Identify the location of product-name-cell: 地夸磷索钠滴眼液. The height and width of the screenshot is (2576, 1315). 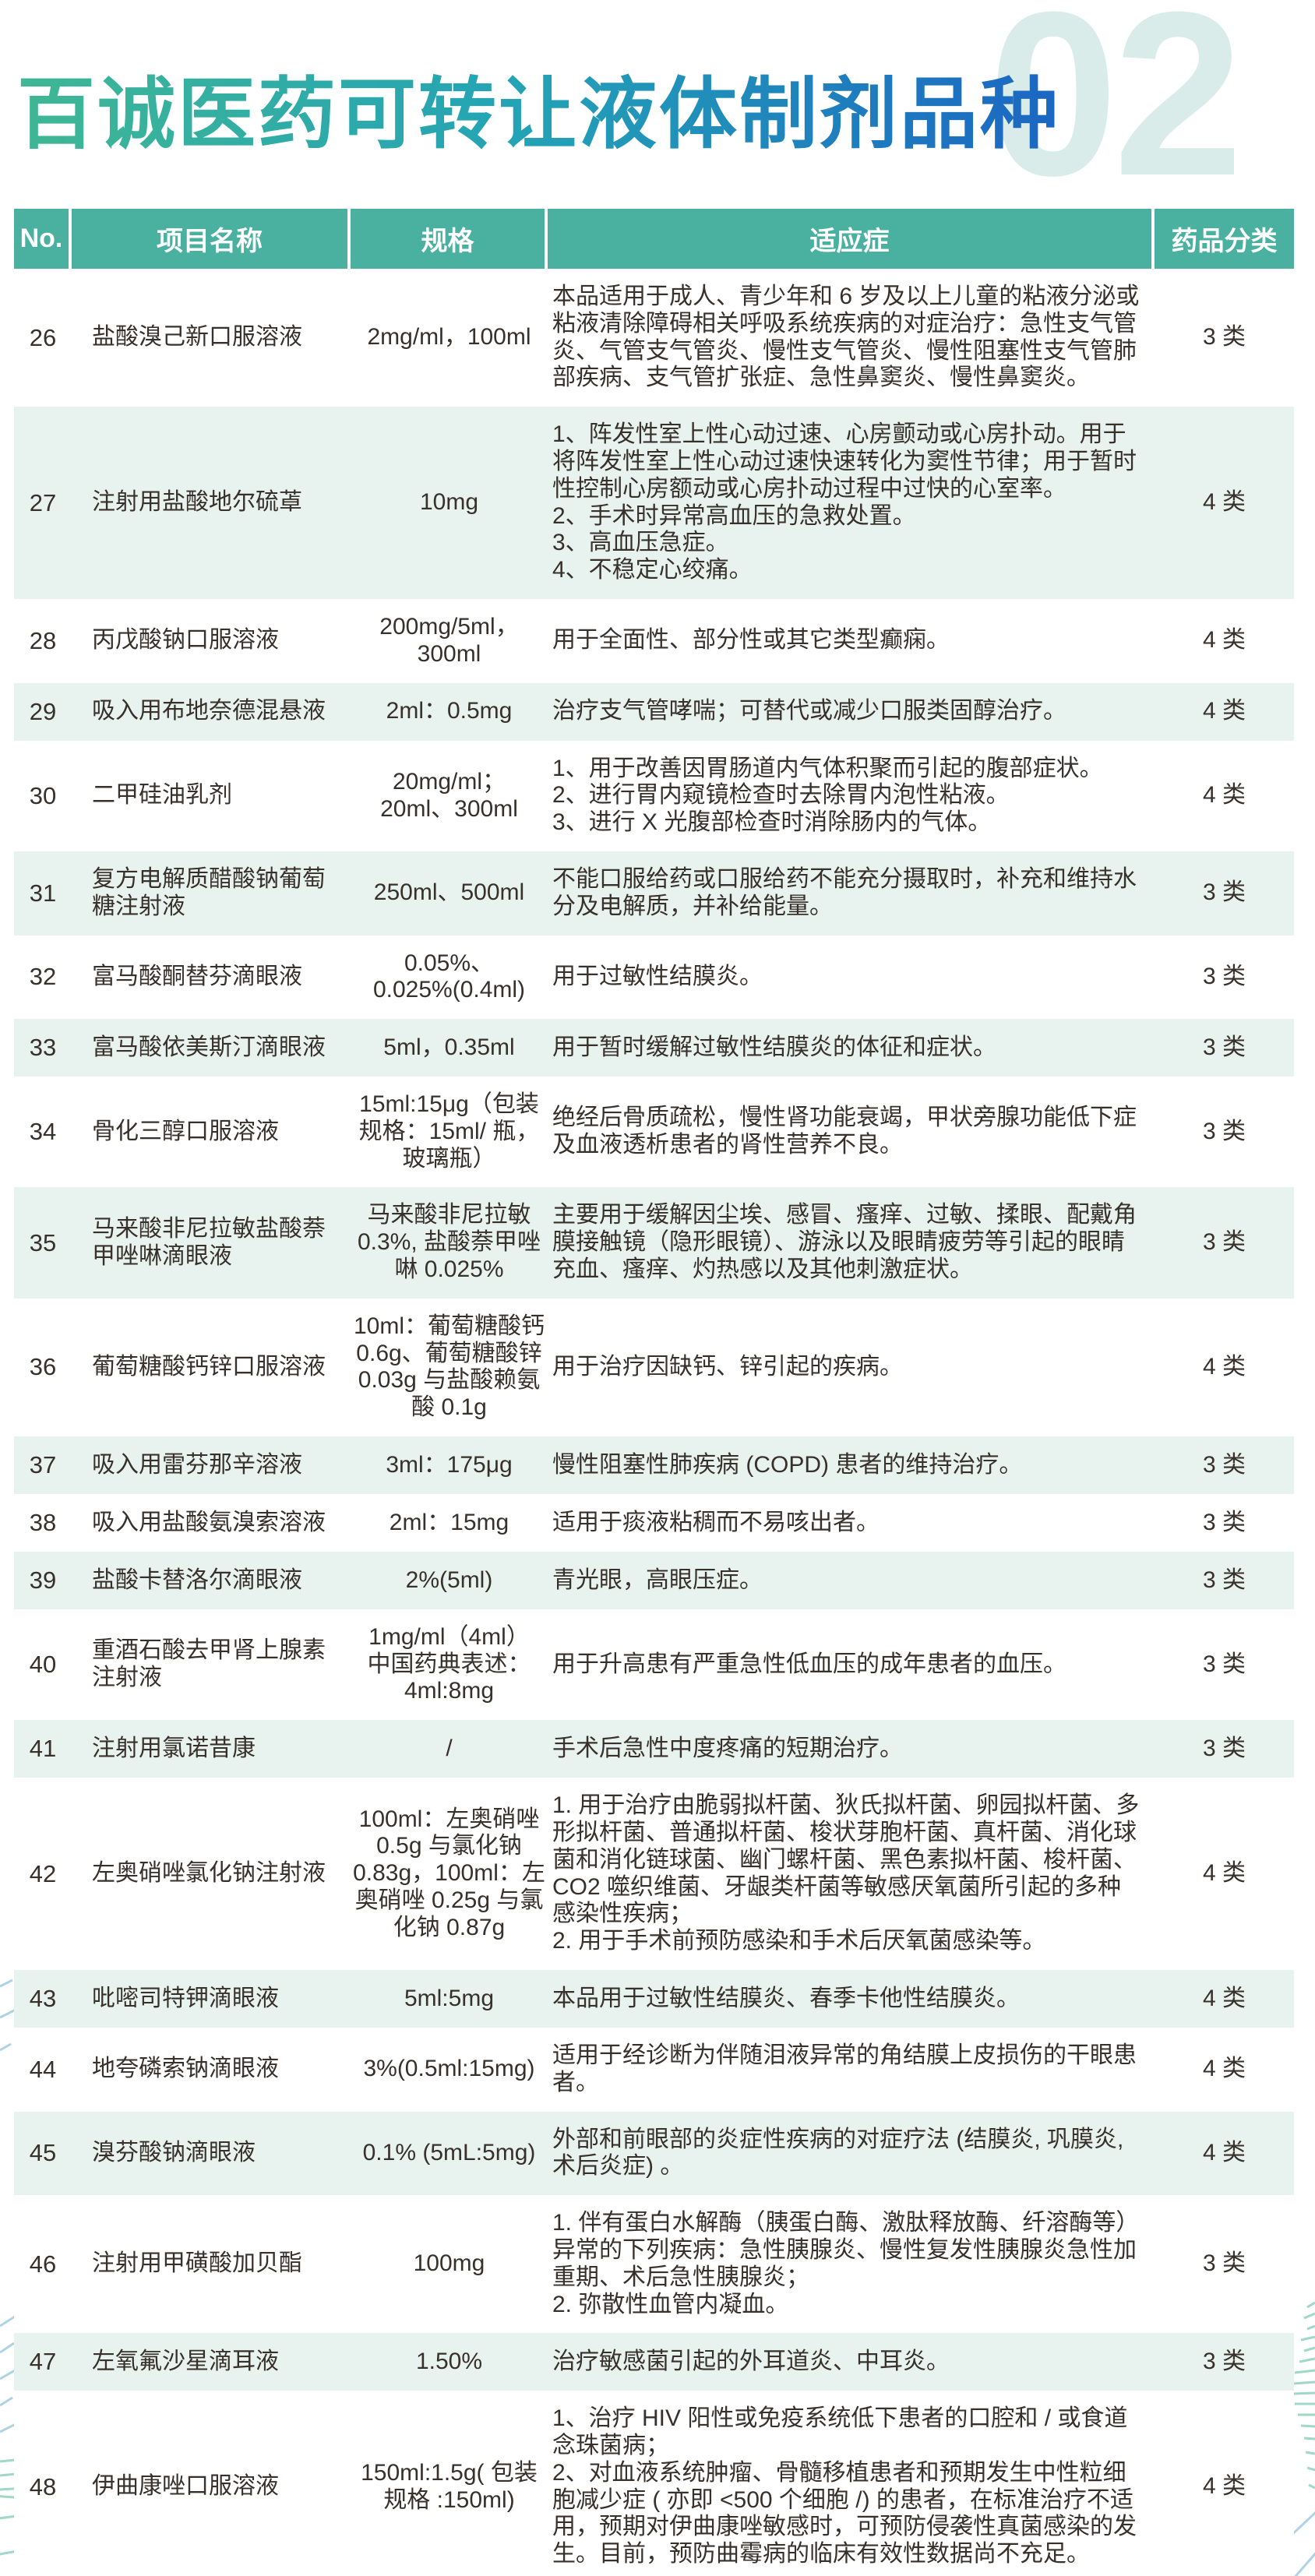
(185, 2069).